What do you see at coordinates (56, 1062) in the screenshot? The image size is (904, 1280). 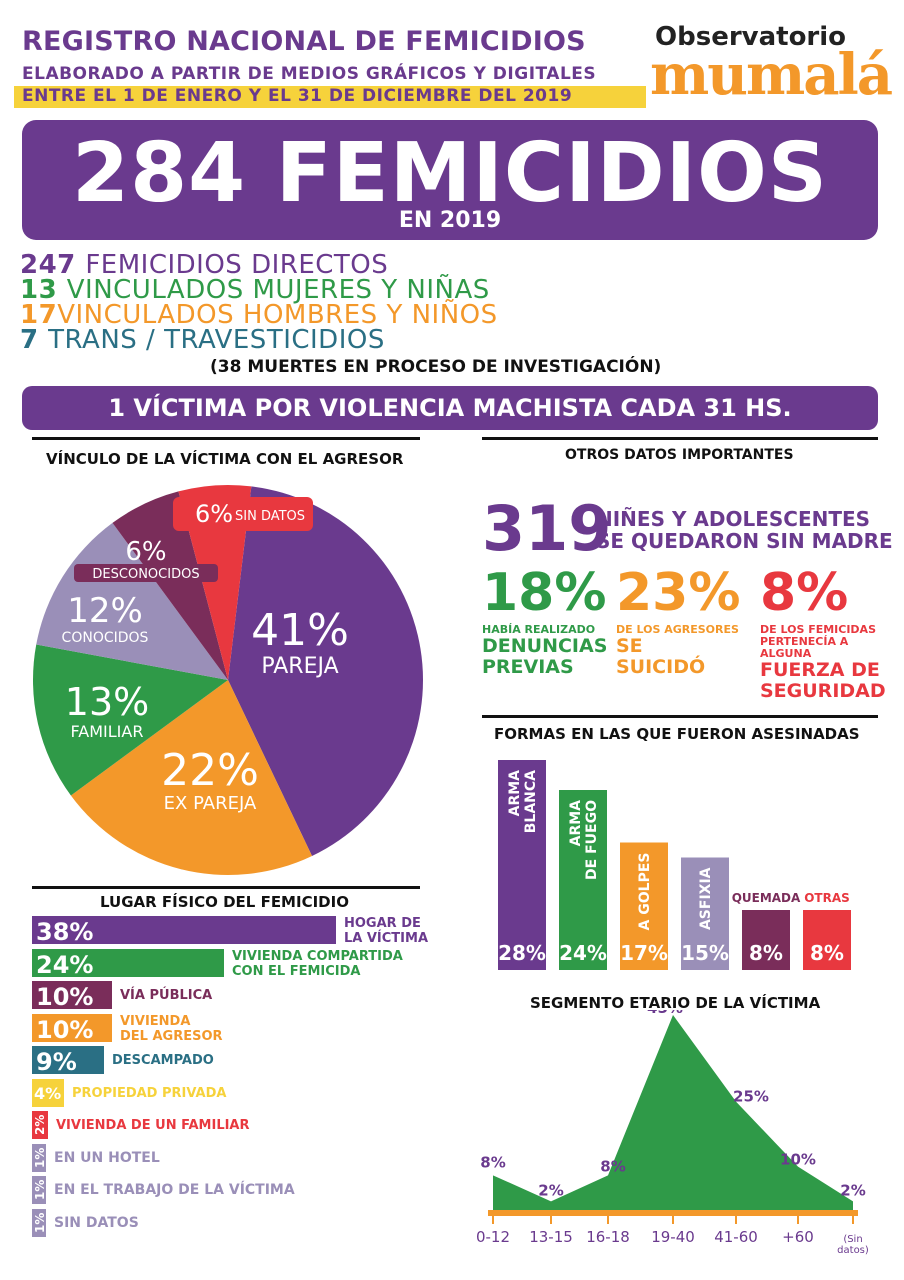 I see `lugar-value-label: 9%` at bounding box center [56, 1062].